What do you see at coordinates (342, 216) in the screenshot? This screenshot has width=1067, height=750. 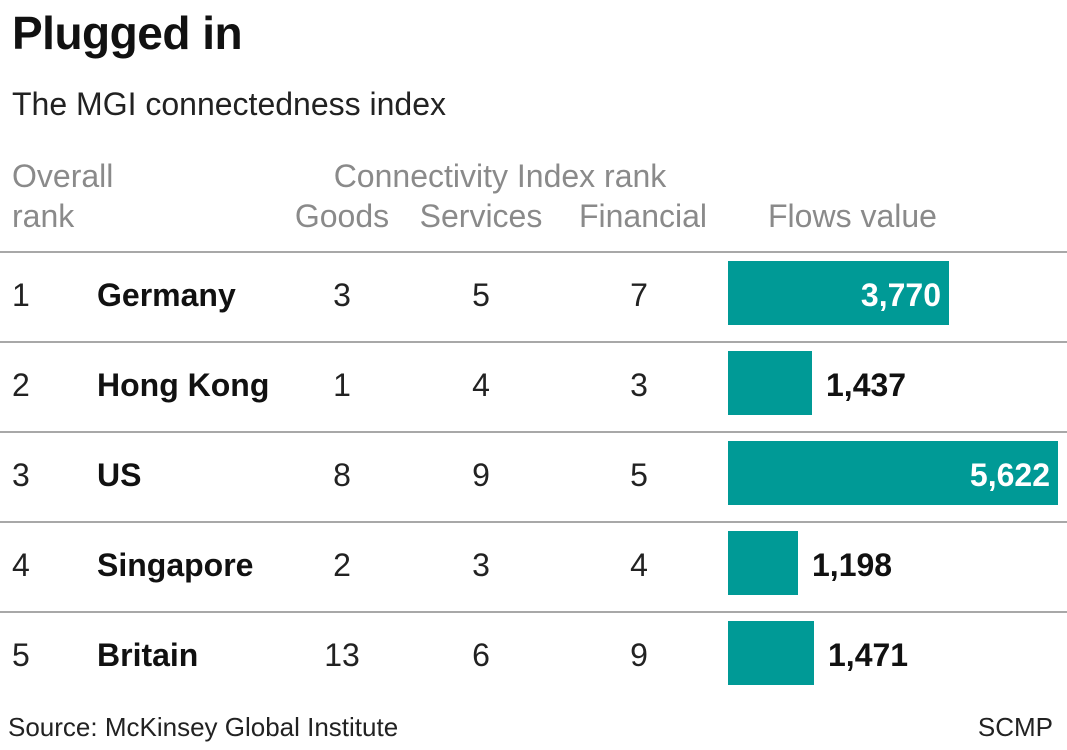 I see `header-goods: Goods` at bounding box center [342, 216].